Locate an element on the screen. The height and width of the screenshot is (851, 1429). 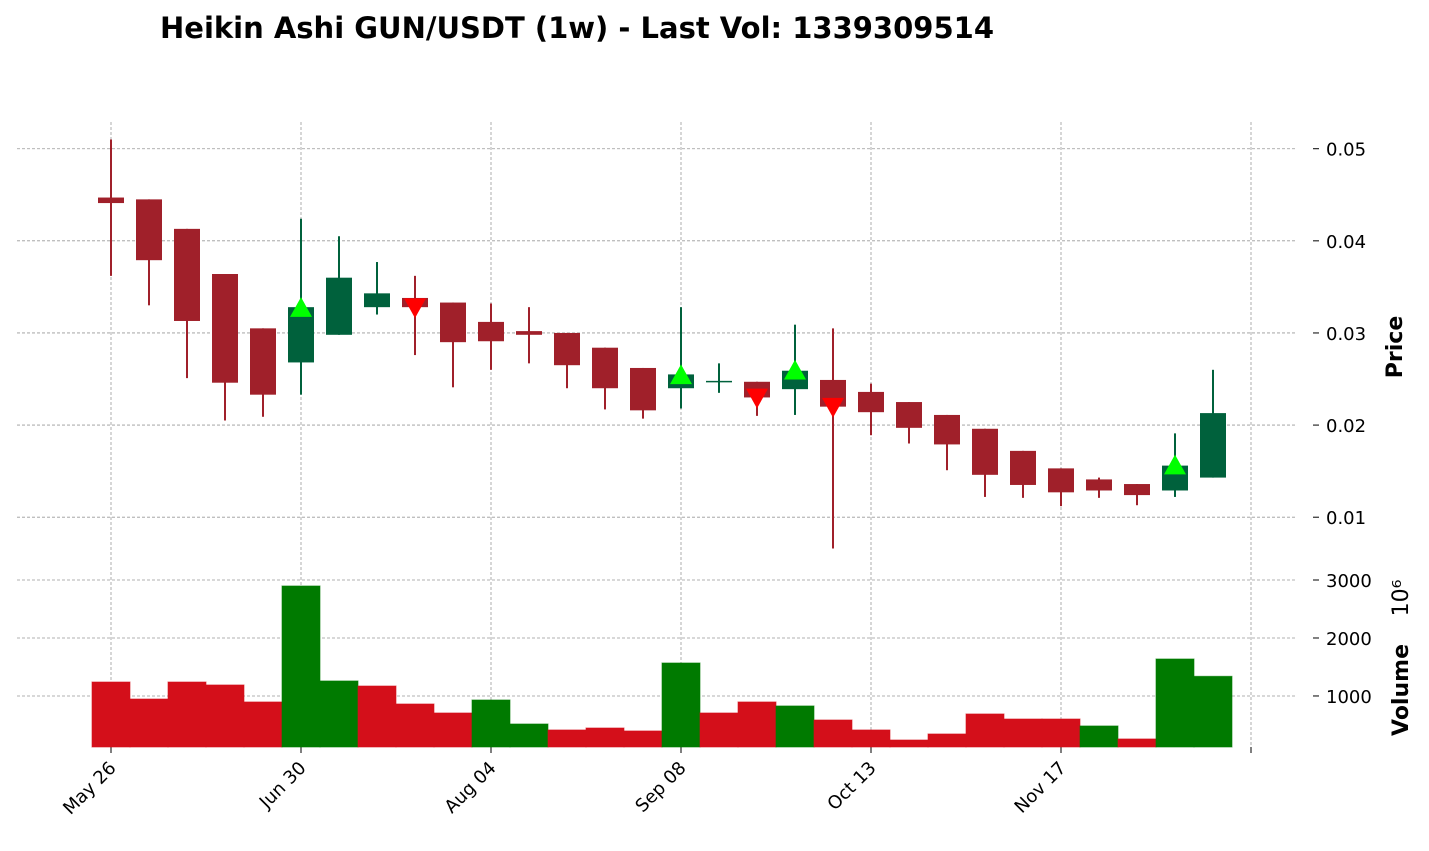
x-tick-label: Jun 30 is located at coordinates (283, 786).